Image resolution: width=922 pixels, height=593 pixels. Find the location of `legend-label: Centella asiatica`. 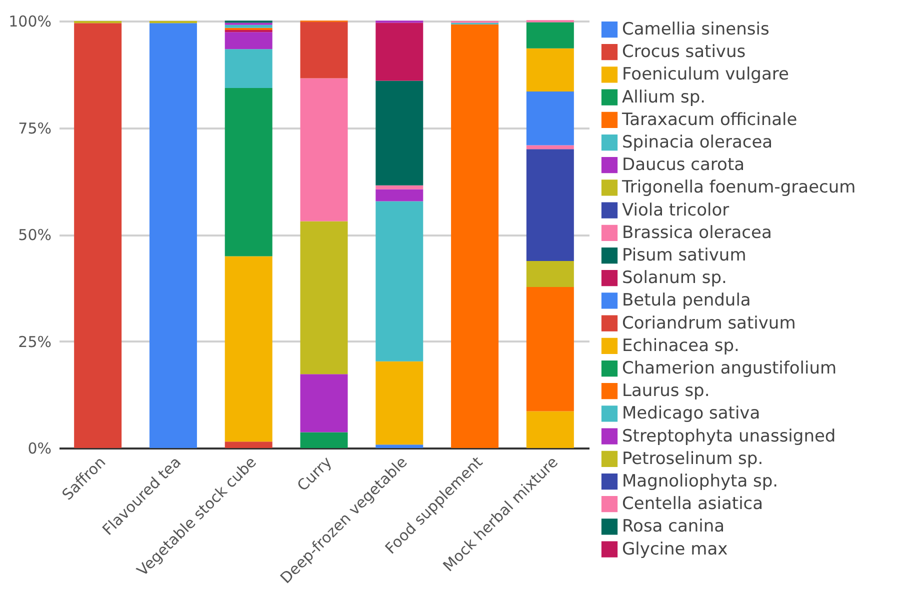

legend-label: Centella asiatica is located at coordinates (693, 504).